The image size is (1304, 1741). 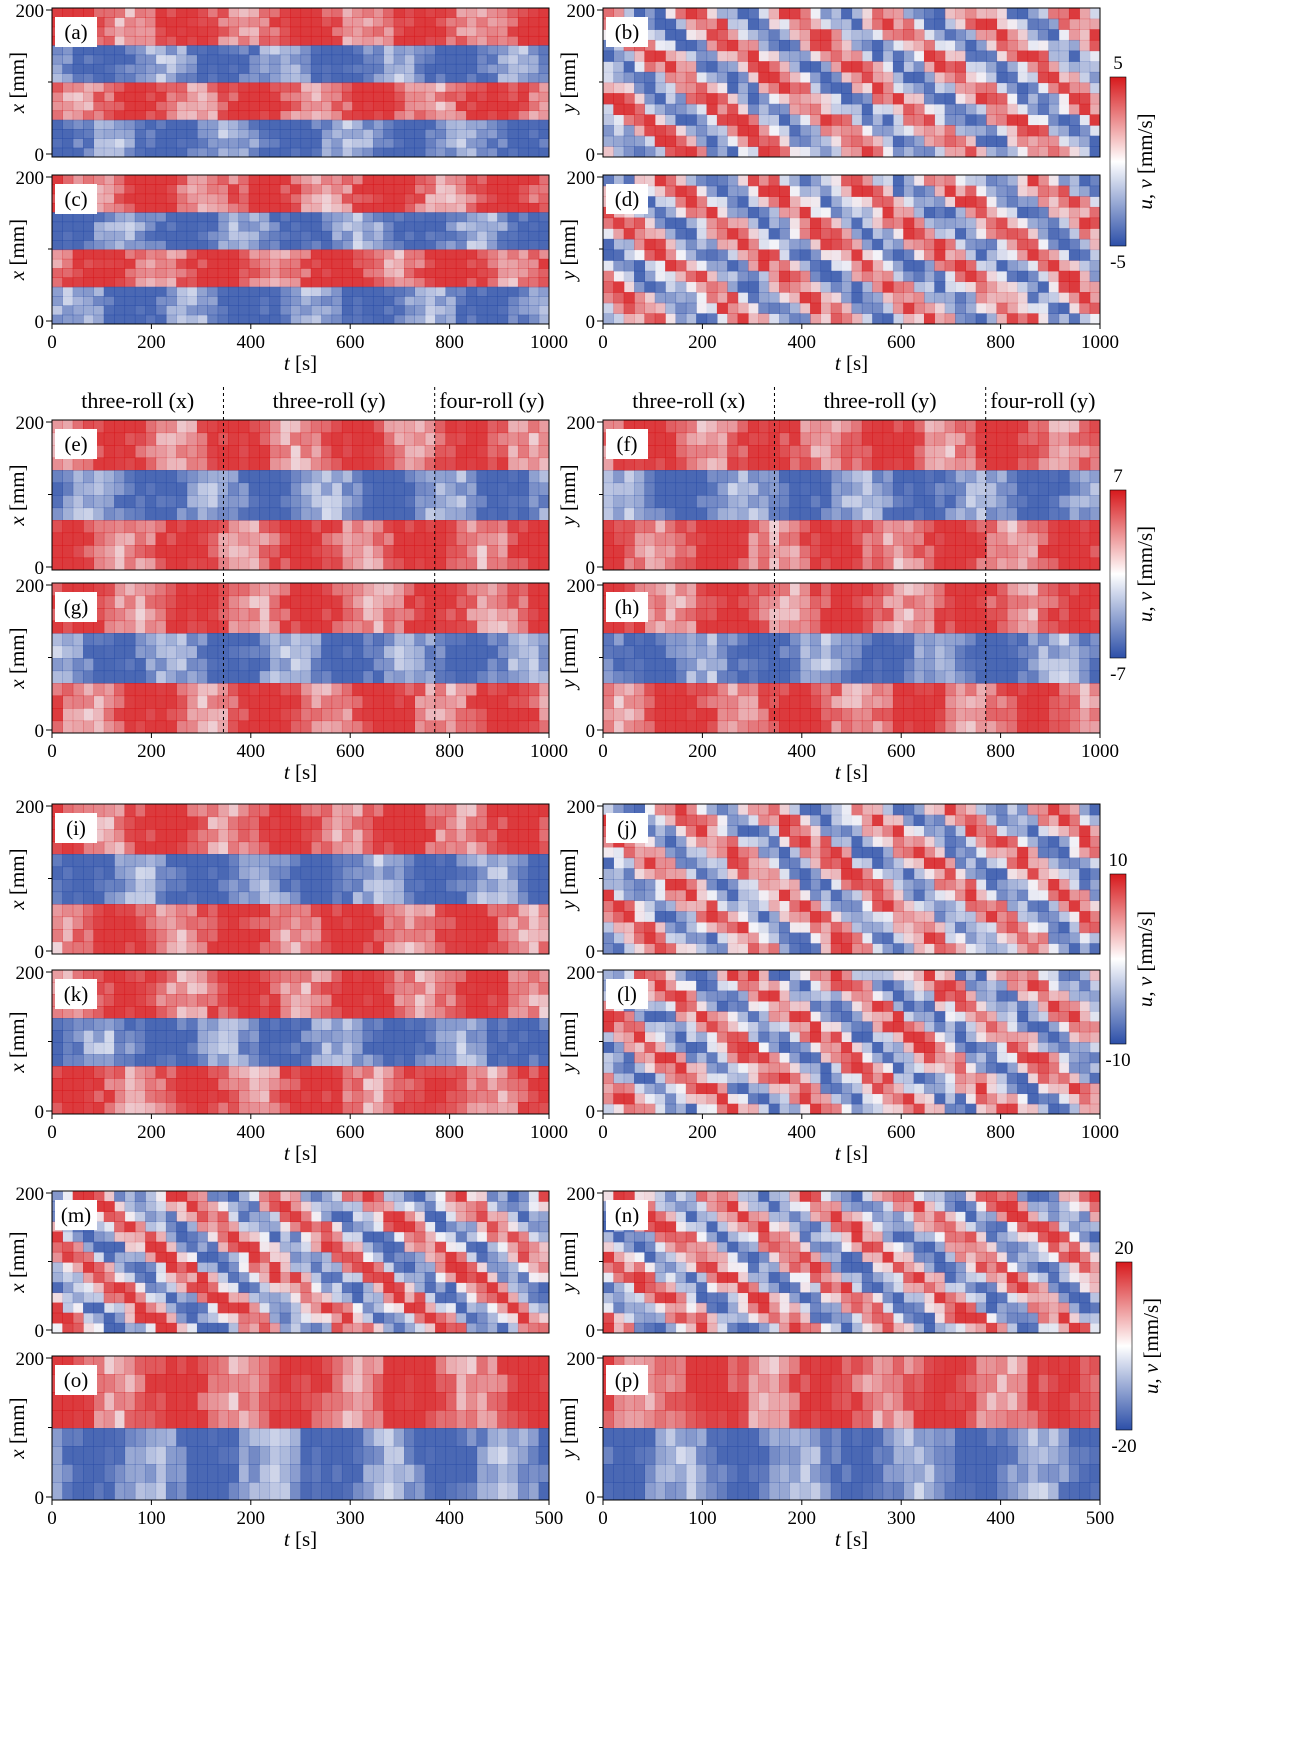 What do you see at coordinates (837, 680) in the screenshot?
I see `panel-h: (h) 200 0 y [mm] 0 200 400 600 800 1000 t [s]` at bounding box center [837, 680].